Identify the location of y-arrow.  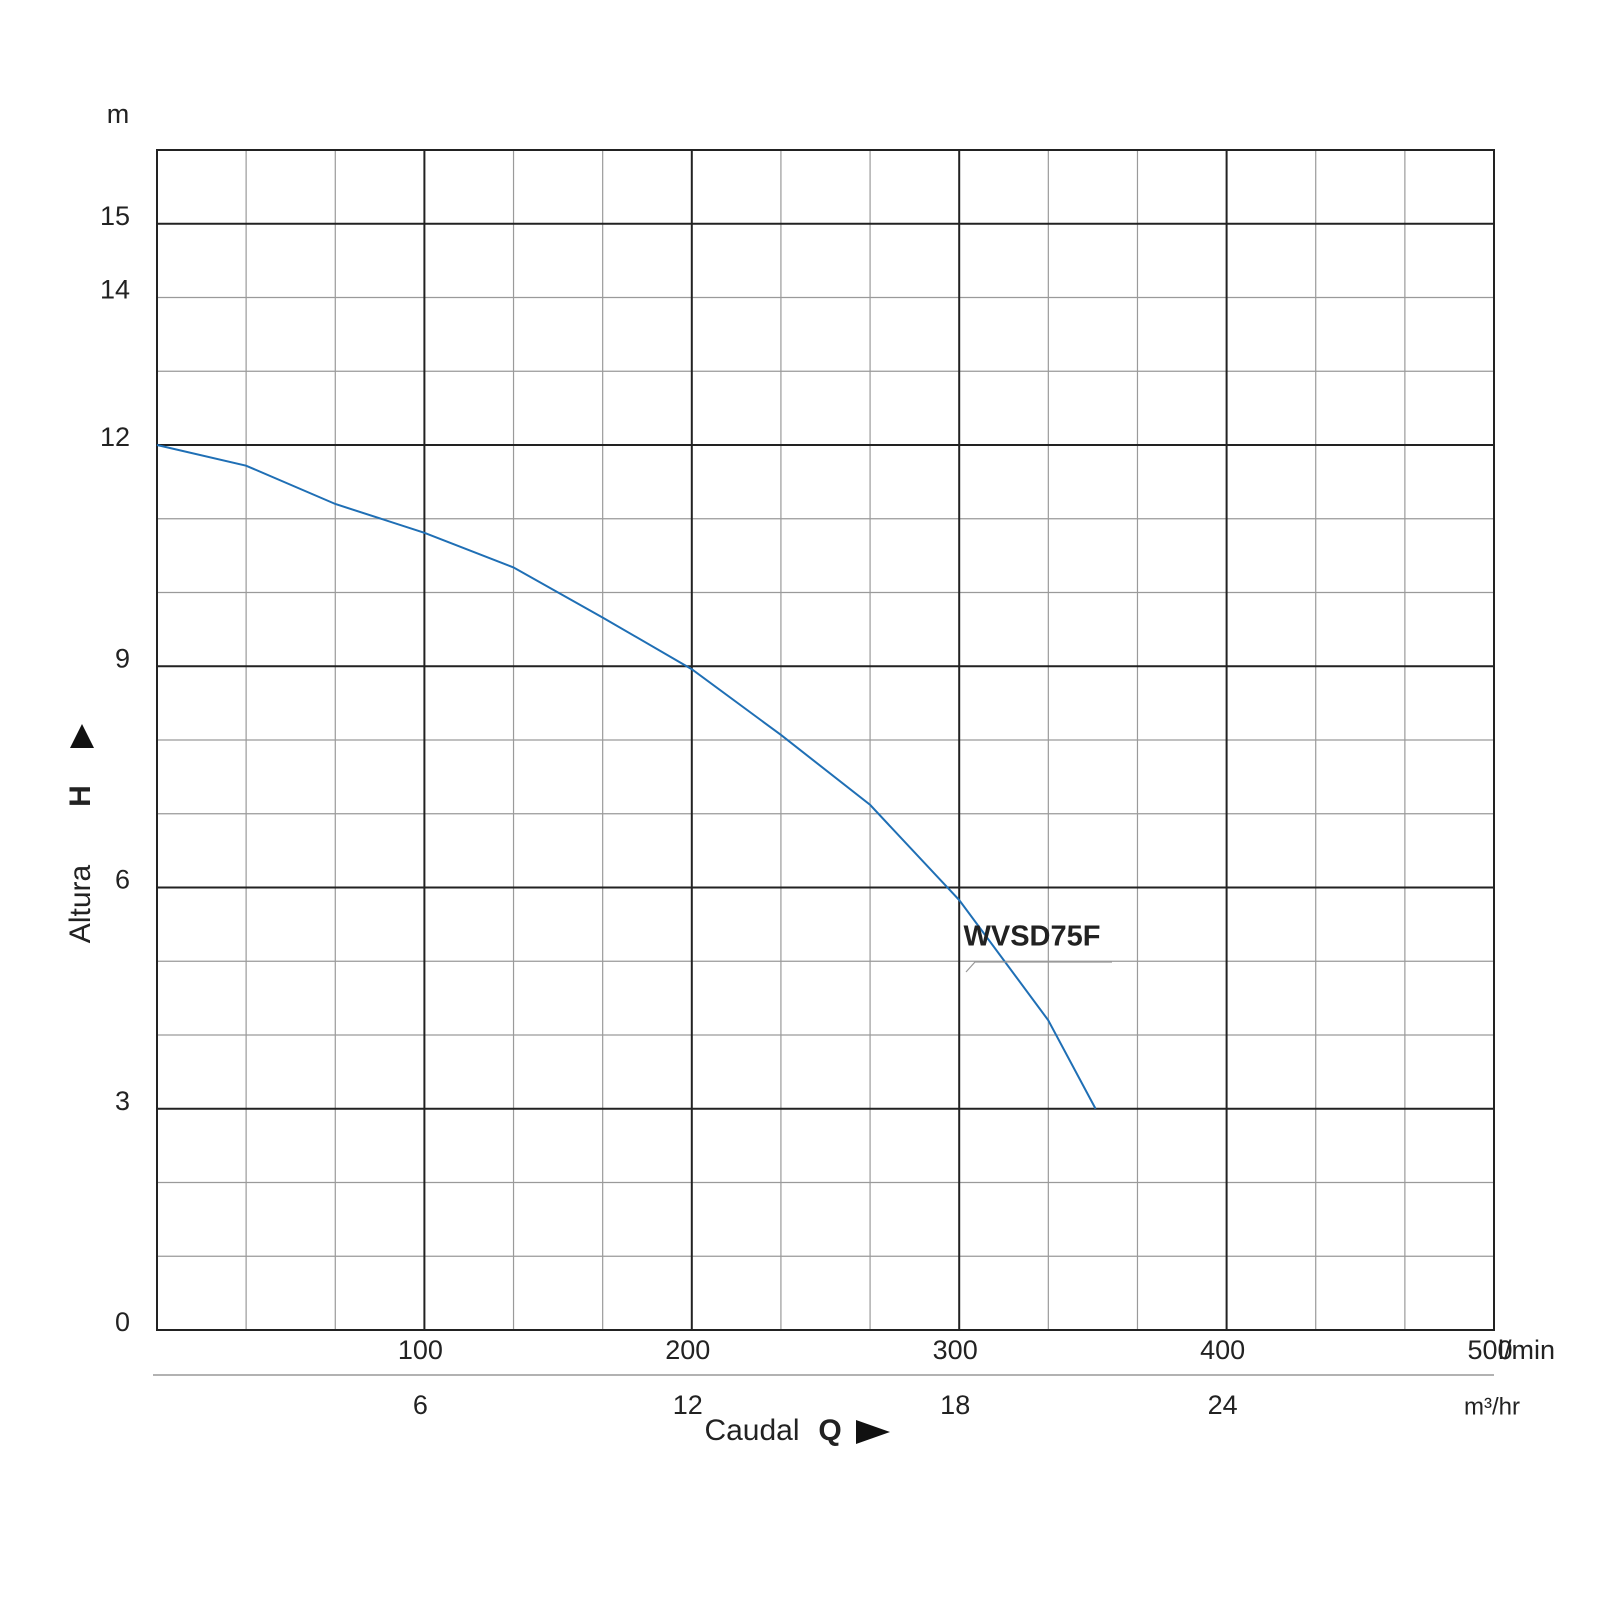
(82, 736).